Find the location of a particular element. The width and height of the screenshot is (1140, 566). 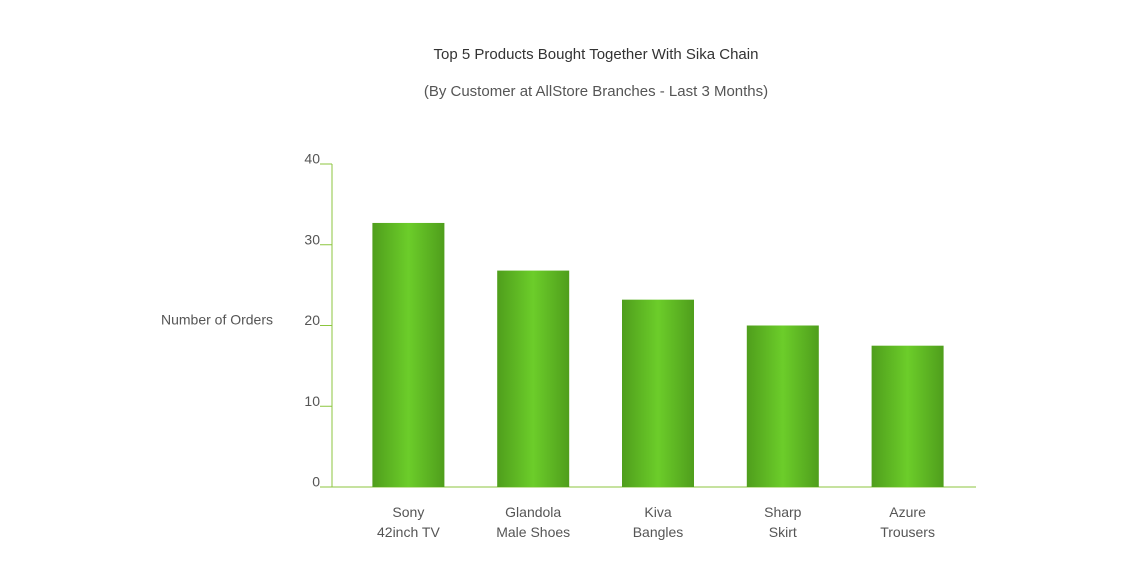

y-tick-label: 40 is located at coordinates (312, 159).